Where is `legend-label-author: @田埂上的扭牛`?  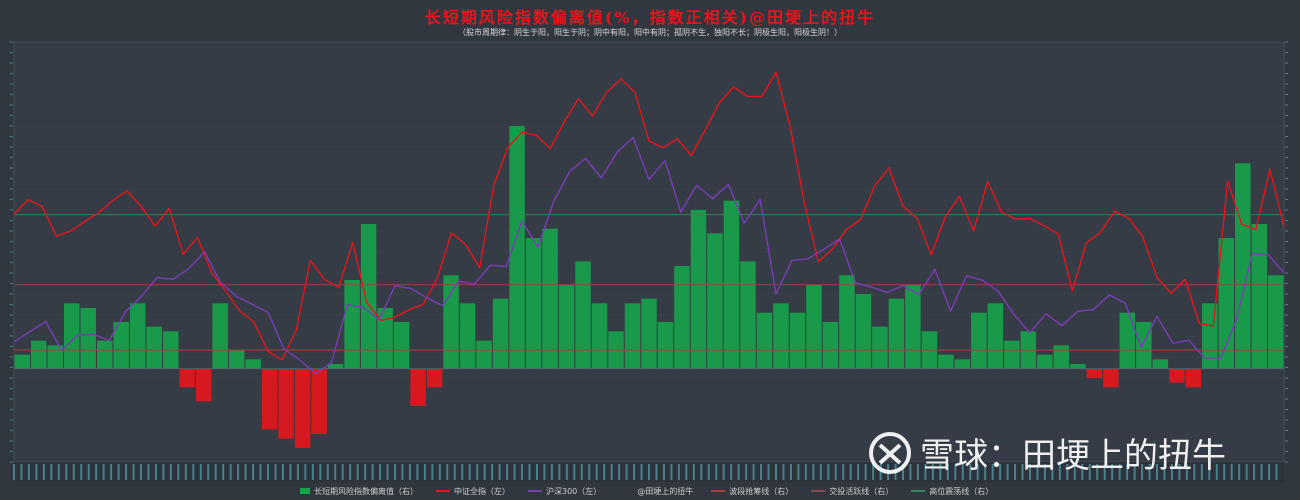
legend-label-author: @田埂上的扭牛 is located at coordinates (665, 491).